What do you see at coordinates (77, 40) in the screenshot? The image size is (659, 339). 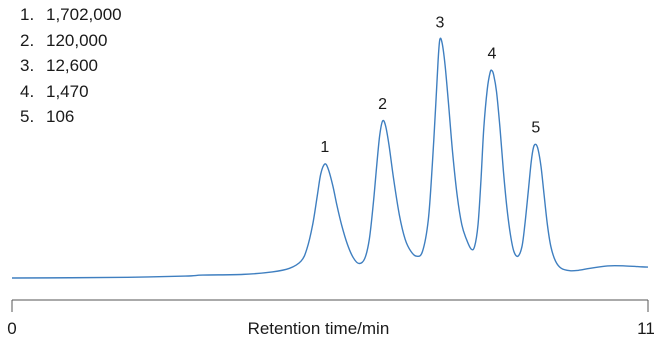 I see `legend-entry-label: 120,000` at bounding box center [77, 40].